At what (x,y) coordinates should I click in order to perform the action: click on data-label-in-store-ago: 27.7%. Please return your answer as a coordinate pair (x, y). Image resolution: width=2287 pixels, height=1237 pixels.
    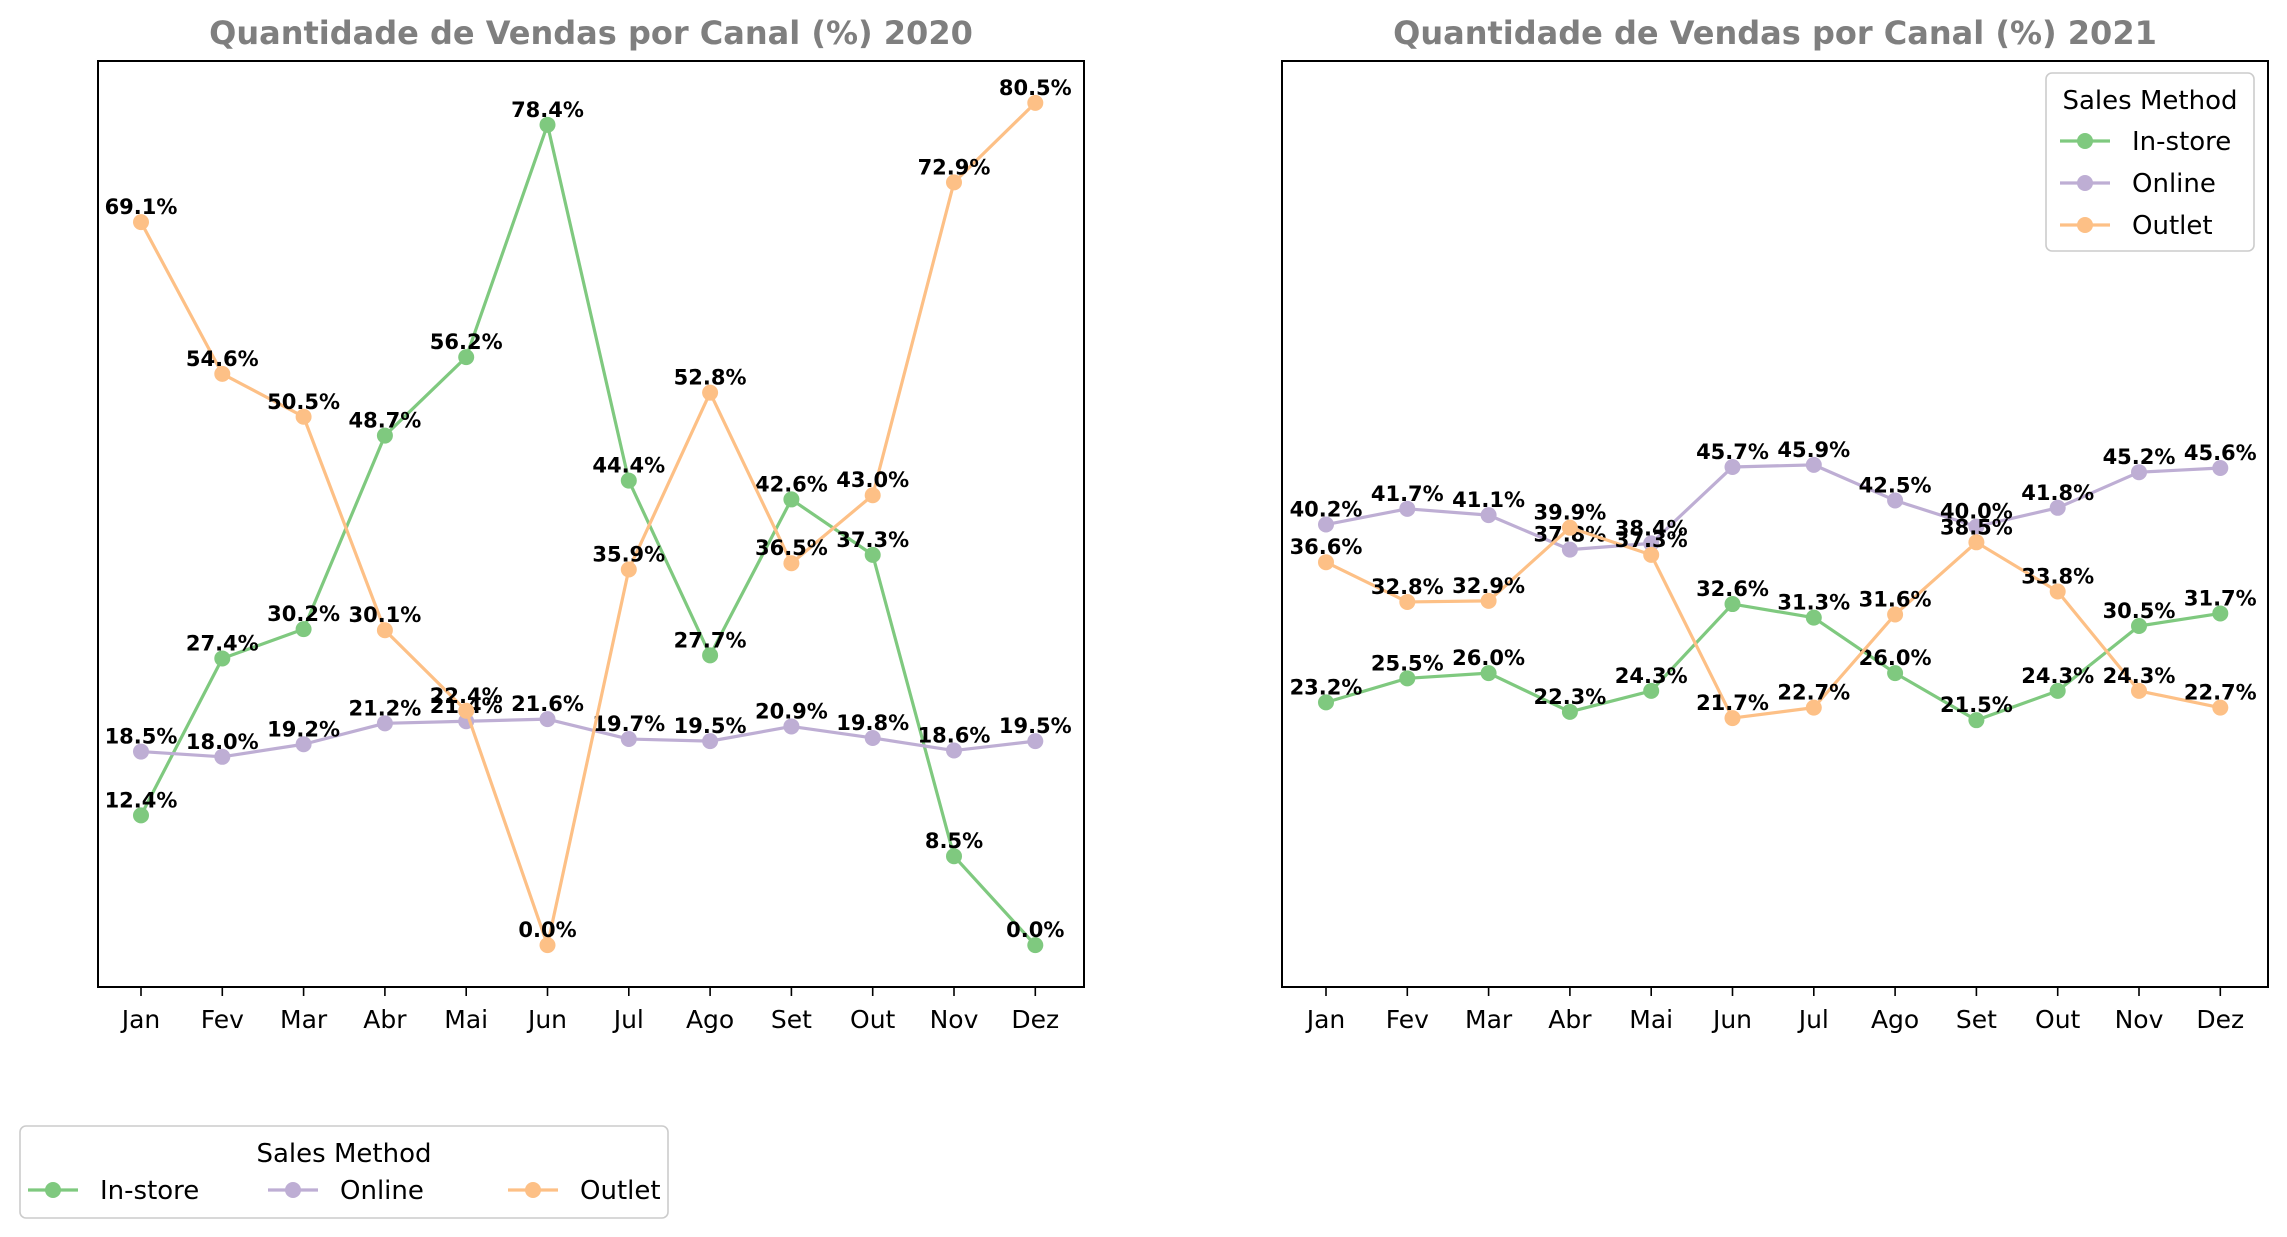
    Looking at the image, I should click on (710, 640).